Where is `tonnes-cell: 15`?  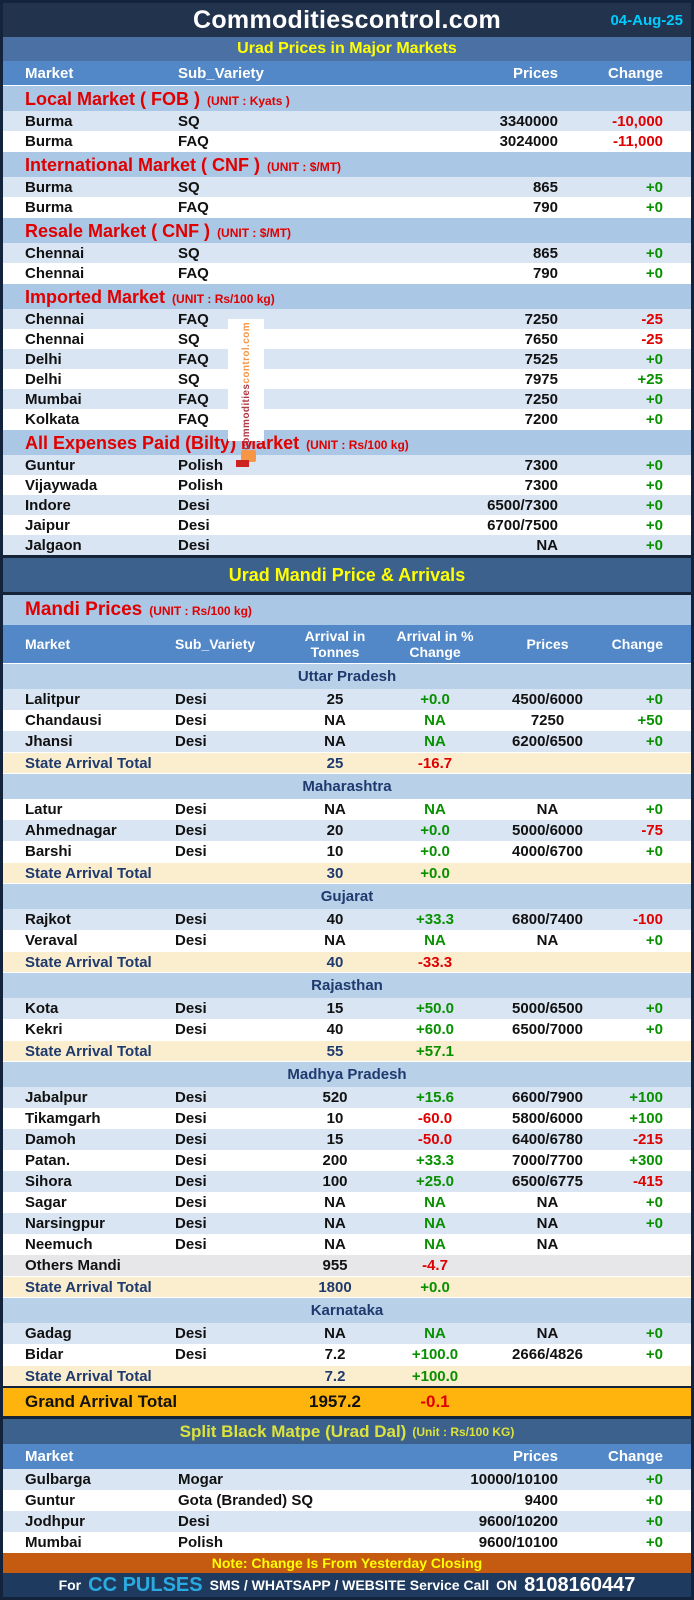 tonnes-cell: 15 is located at coordinates (335, 1008).